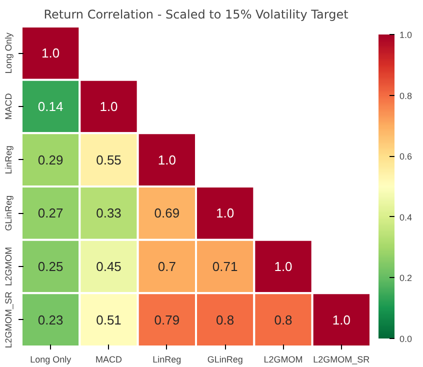  I want to click on y-tick-label: L2GMOM, so click(9, 266).